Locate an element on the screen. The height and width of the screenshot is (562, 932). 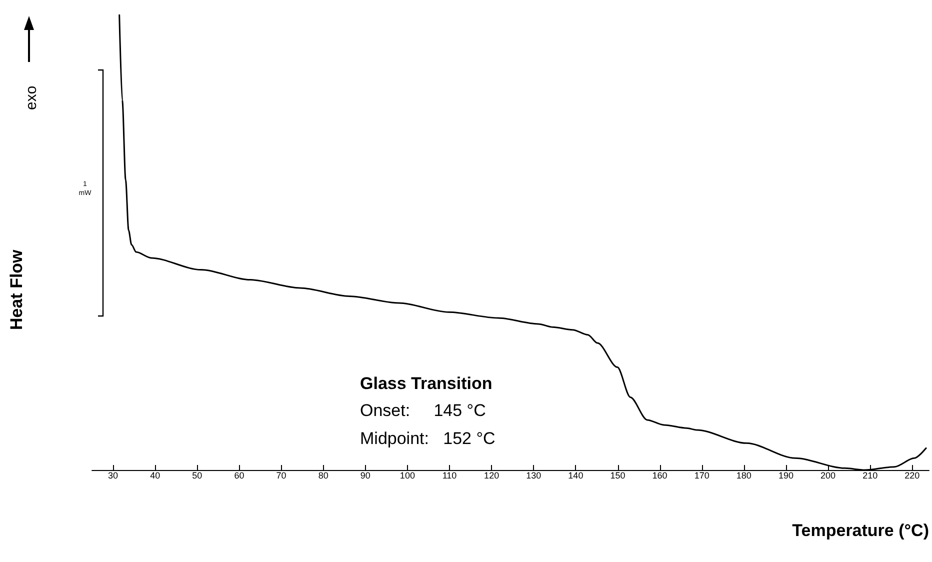
x-tick-label: 50 is located at coordinates (197, 475).